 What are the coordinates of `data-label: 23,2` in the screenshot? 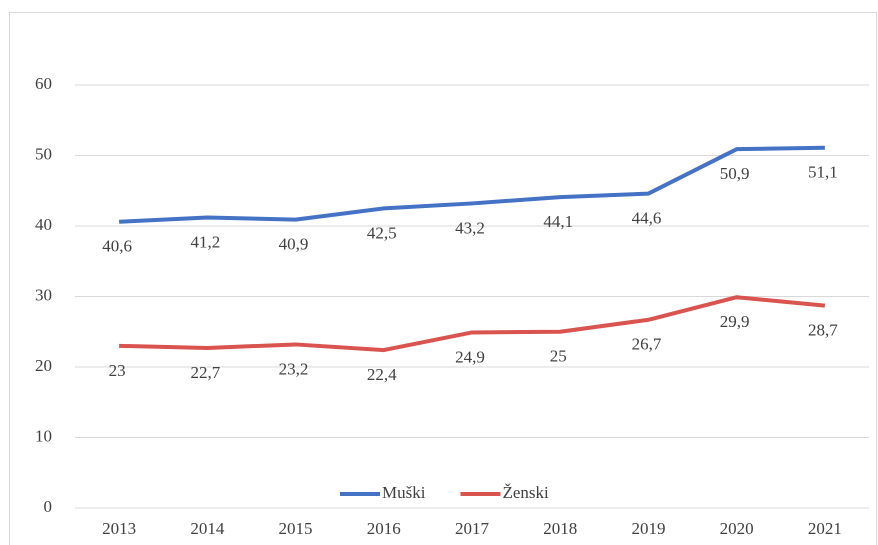 It's located at (294, 368).